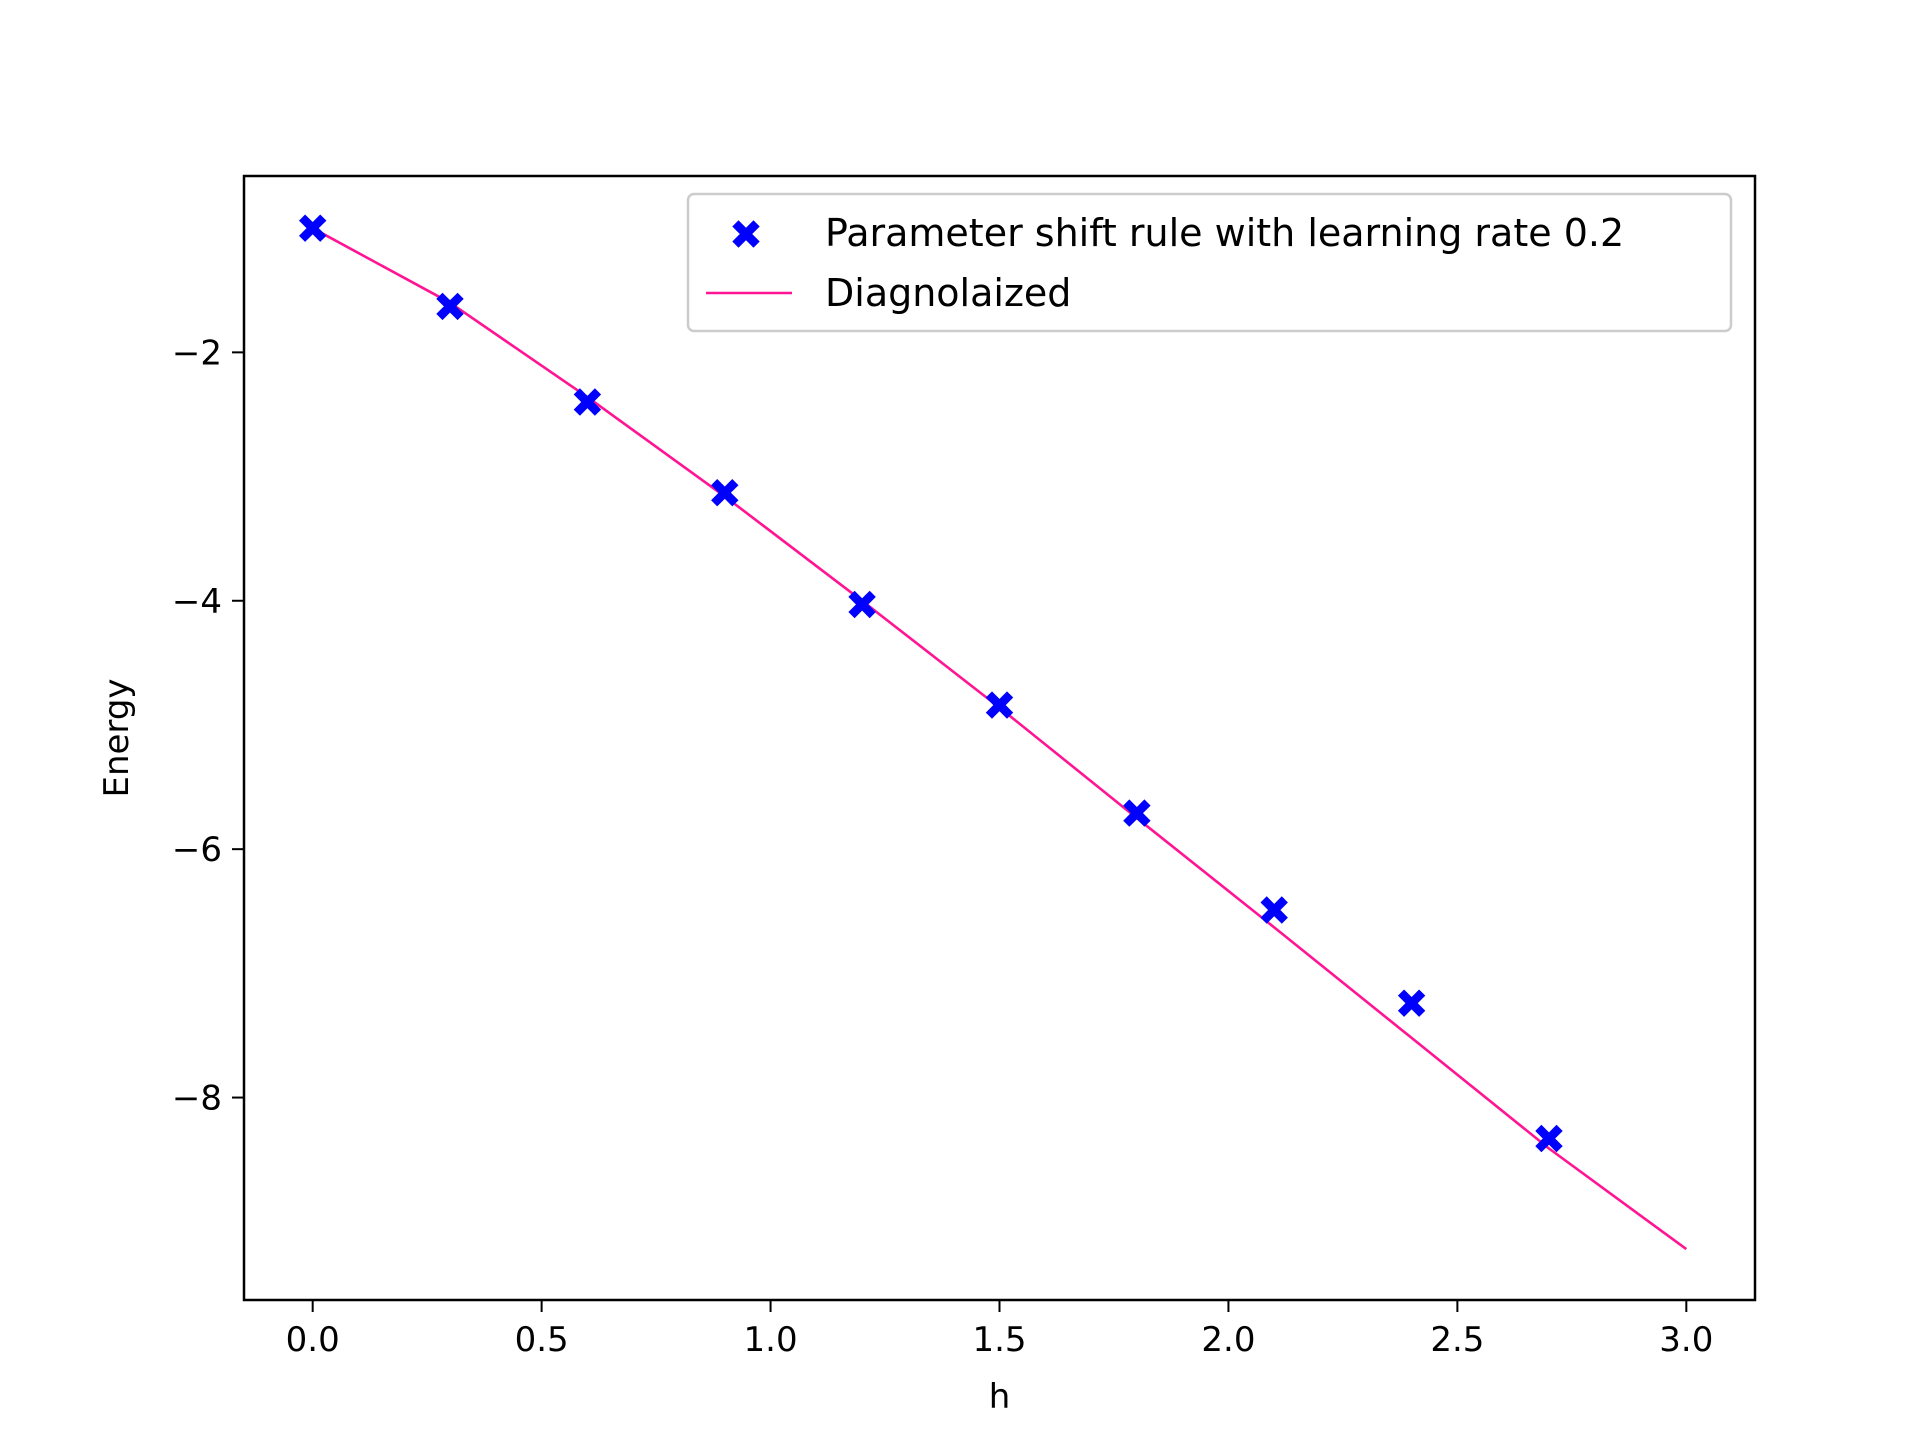  What do you see at coordinates (1000, 1397) in the screenshot?
I see `x-axis-label: h` at bounding box center [1000, 1397].